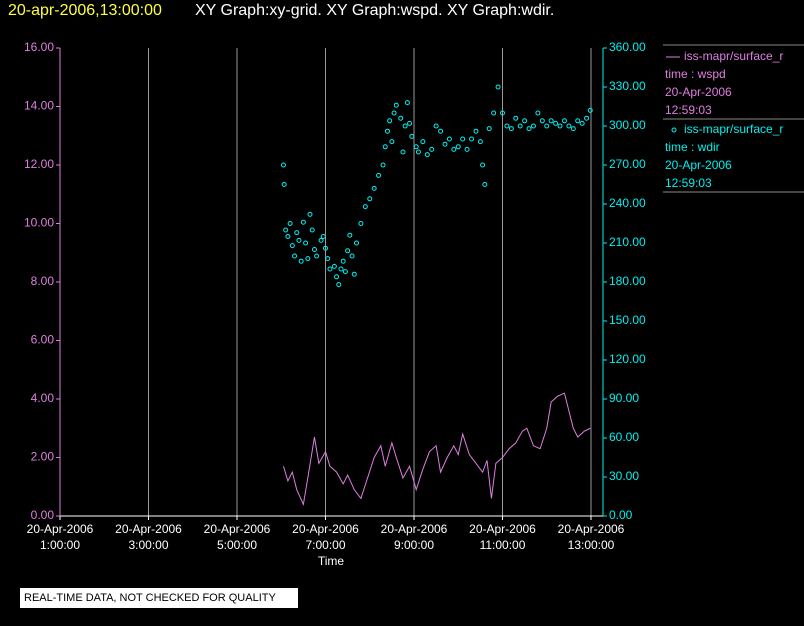  I want to click on y2-tick-label: 330.00, so click(627, 86).